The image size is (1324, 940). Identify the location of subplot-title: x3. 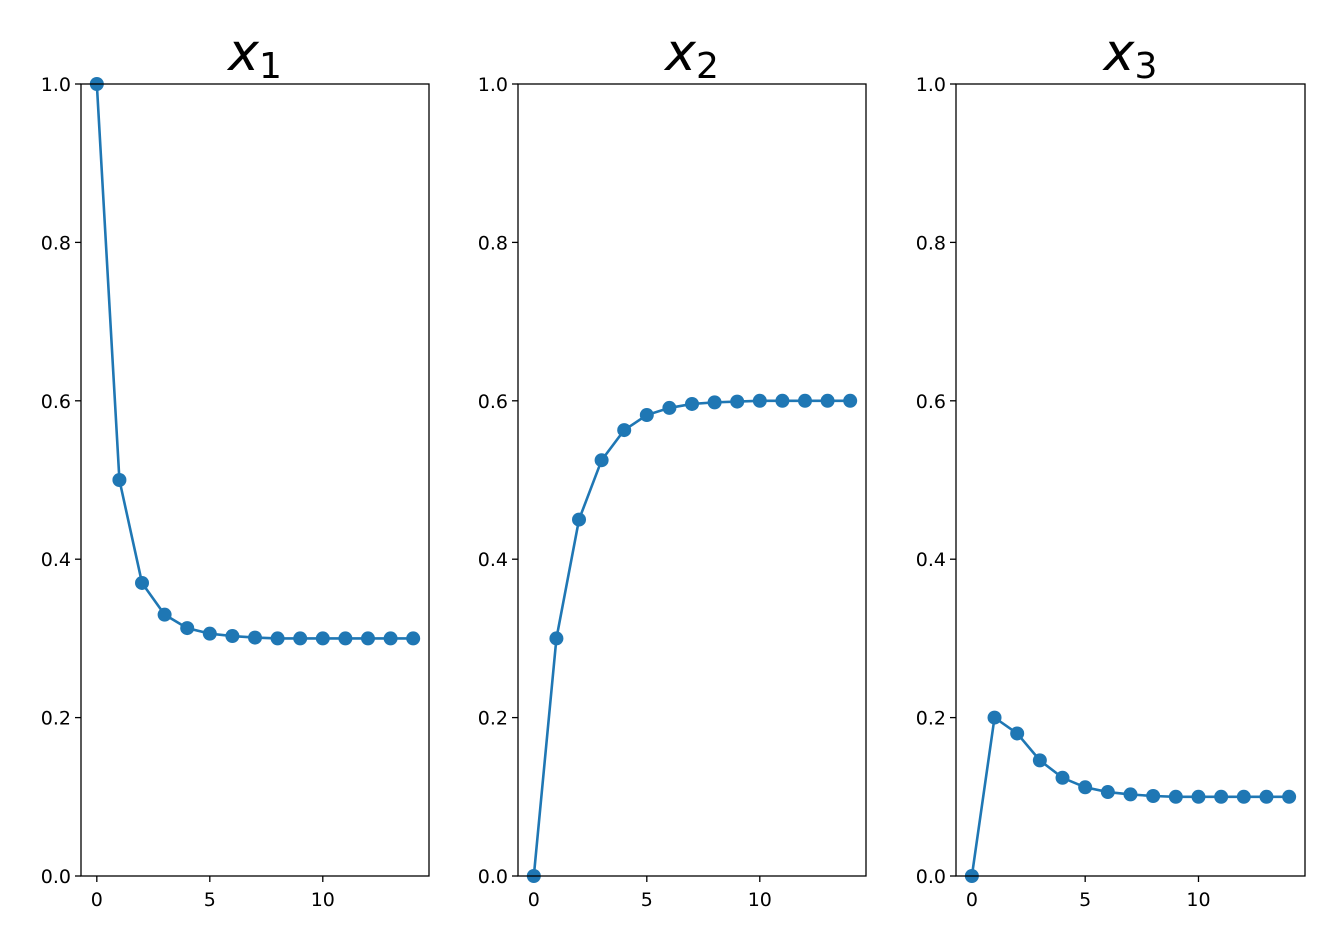
(1130, 55).